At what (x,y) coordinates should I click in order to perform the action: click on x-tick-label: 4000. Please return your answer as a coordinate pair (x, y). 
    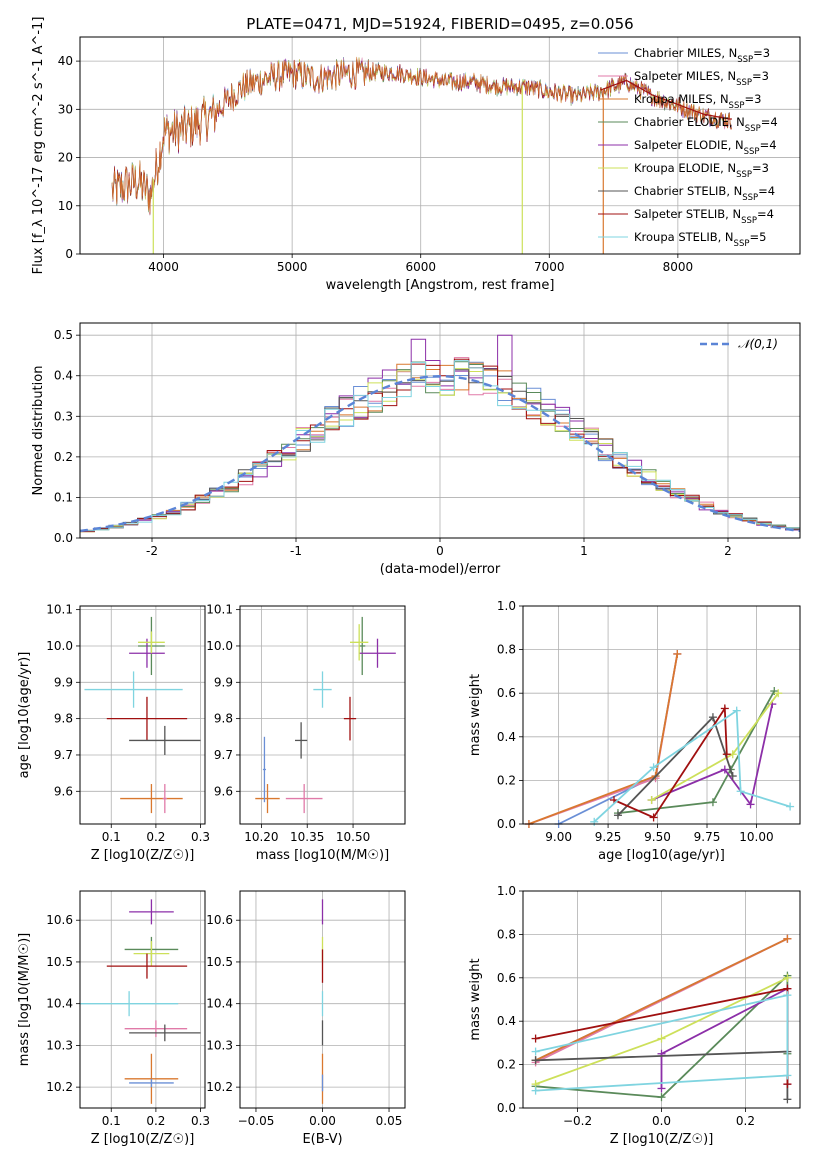
    Looking at the image, I should click on (163, 267).